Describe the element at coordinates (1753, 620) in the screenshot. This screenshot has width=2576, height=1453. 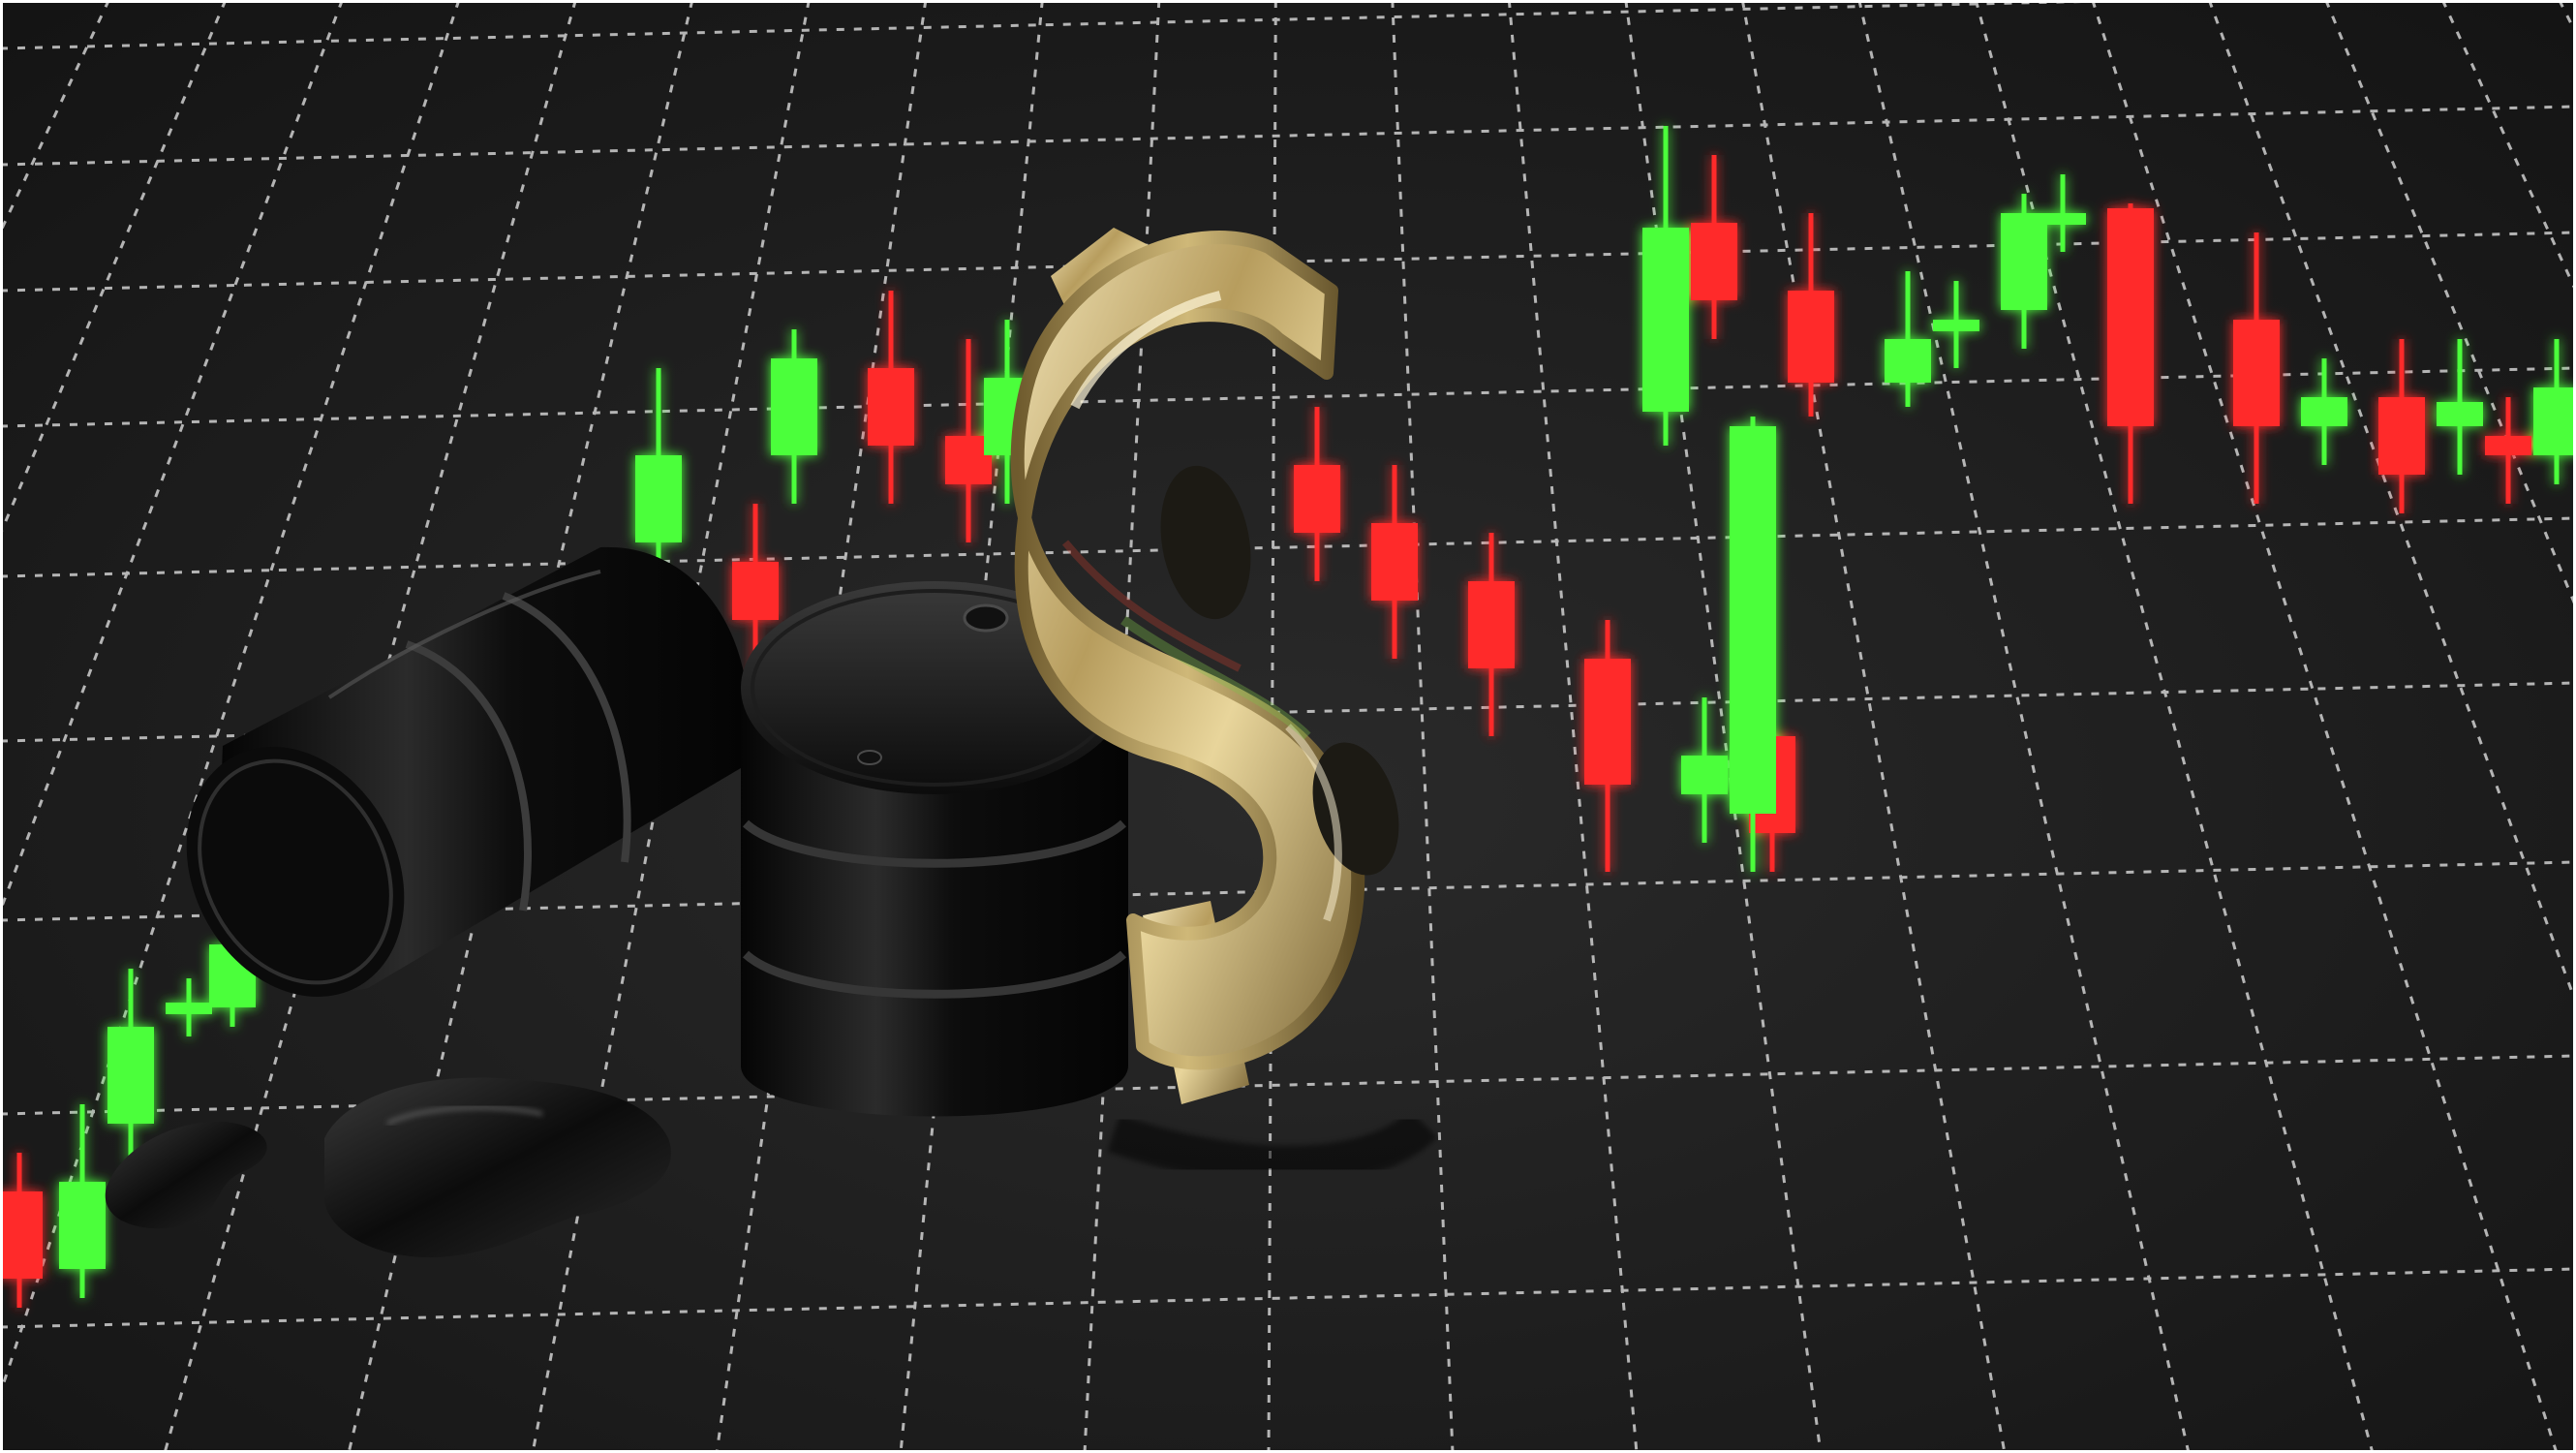
I see `candle-large-bullish-body` at that location.